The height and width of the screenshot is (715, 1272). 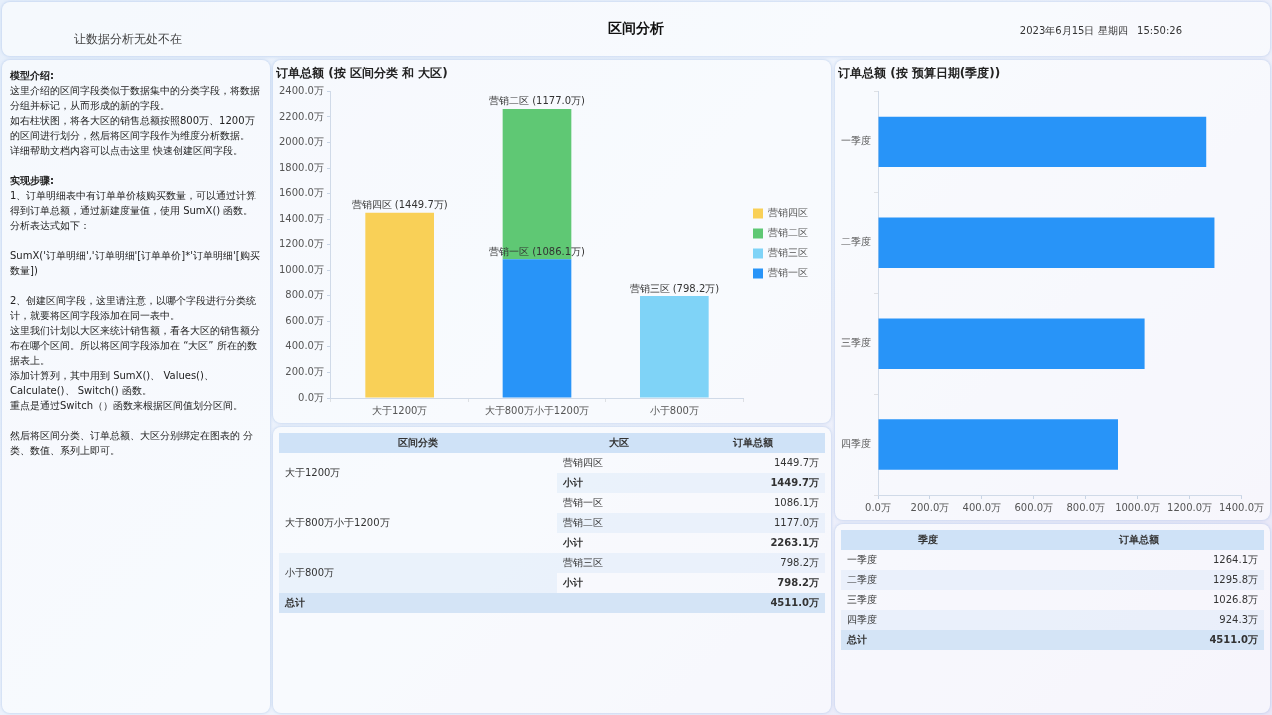 I want to click on y-tick-label: 四季度, so click(x=856, y=444).